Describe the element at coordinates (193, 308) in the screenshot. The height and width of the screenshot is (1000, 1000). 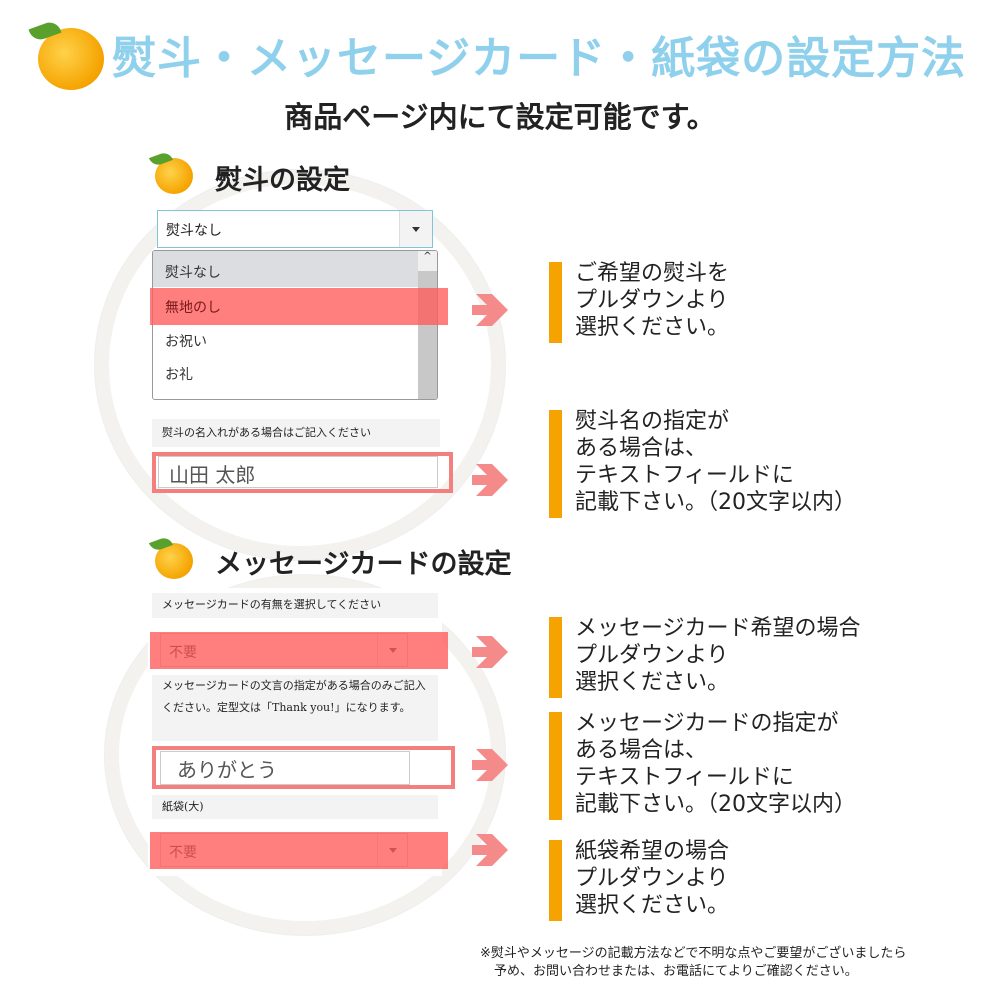
I see `option-highlighted: 無地のし` at that location.